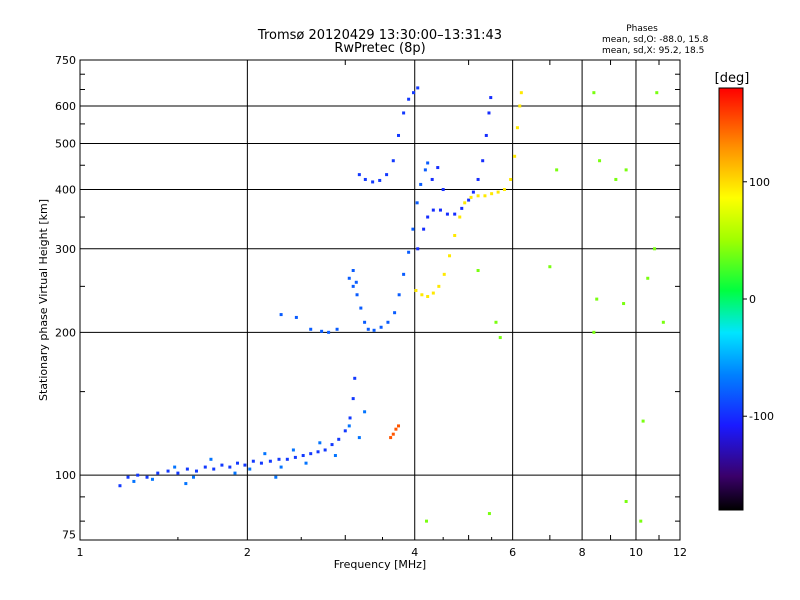 The image size is (800, 600). Describe the element at coordinates (379, 35) in the screenshot. I see `chart-title: Tromsø 20120429 13:30:00–13:31:43` at that location.